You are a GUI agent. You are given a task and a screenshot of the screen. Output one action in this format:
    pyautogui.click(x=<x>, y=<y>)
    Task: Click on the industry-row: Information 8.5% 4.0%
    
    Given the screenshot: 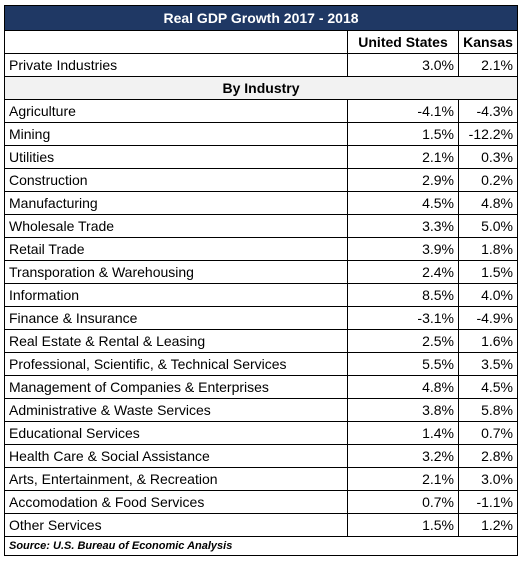 What is the action you would take?
    pyautogui.click(x=261, y=295)
    